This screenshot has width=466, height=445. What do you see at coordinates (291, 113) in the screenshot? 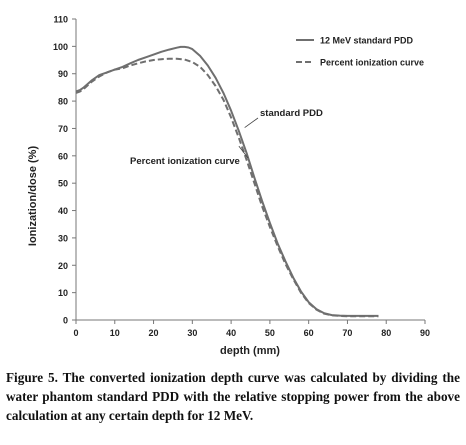
I see `annotation-standard-pdd: standard PDD` at bounding box center [291, 113].